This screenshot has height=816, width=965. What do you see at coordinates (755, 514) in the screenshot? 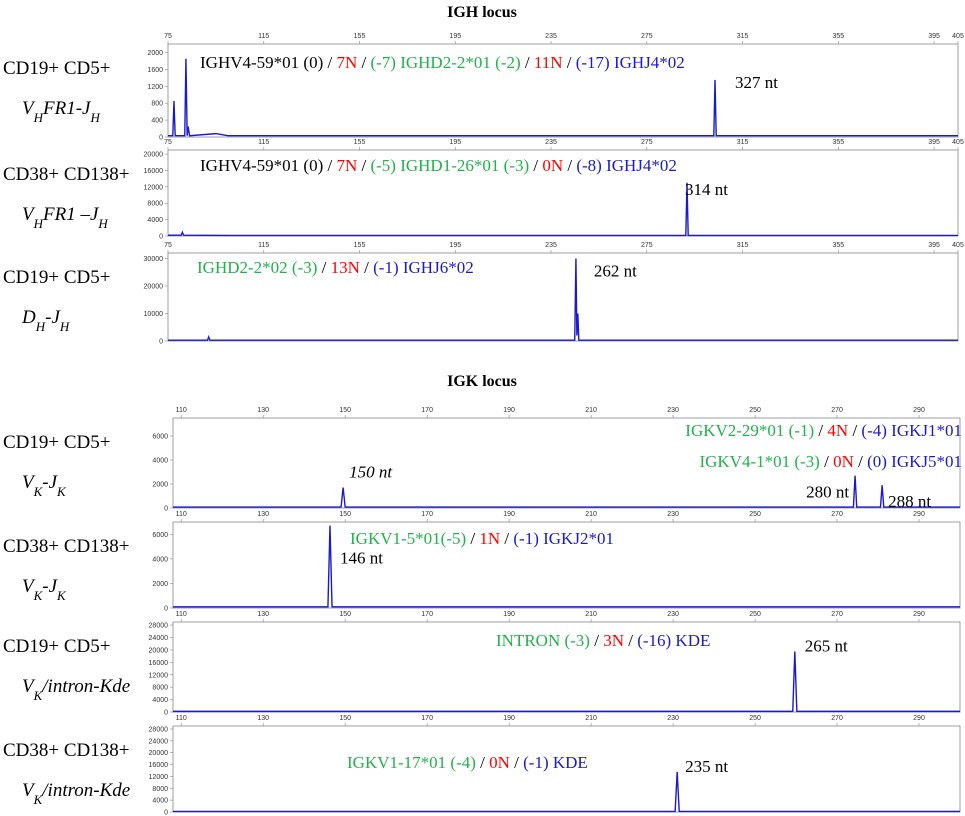
I see `x-tick-label: 250` at bounding box center [755, 514].